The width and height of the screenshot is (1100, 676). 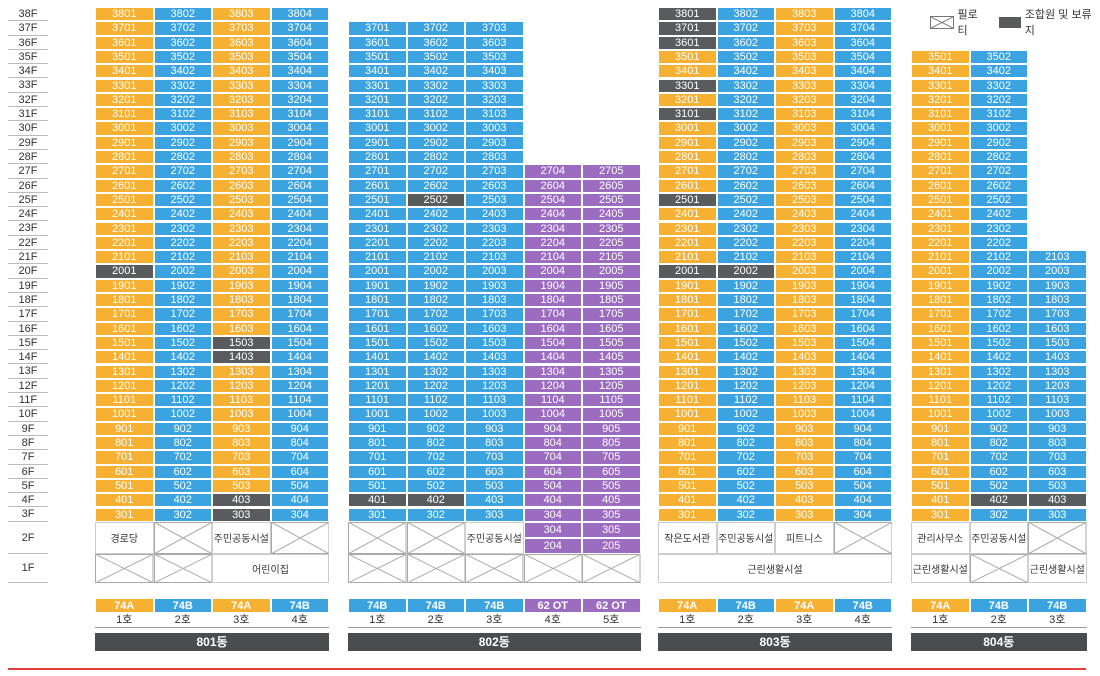 I want to click on unit-cell: 3801, so click(x=687, y=14).